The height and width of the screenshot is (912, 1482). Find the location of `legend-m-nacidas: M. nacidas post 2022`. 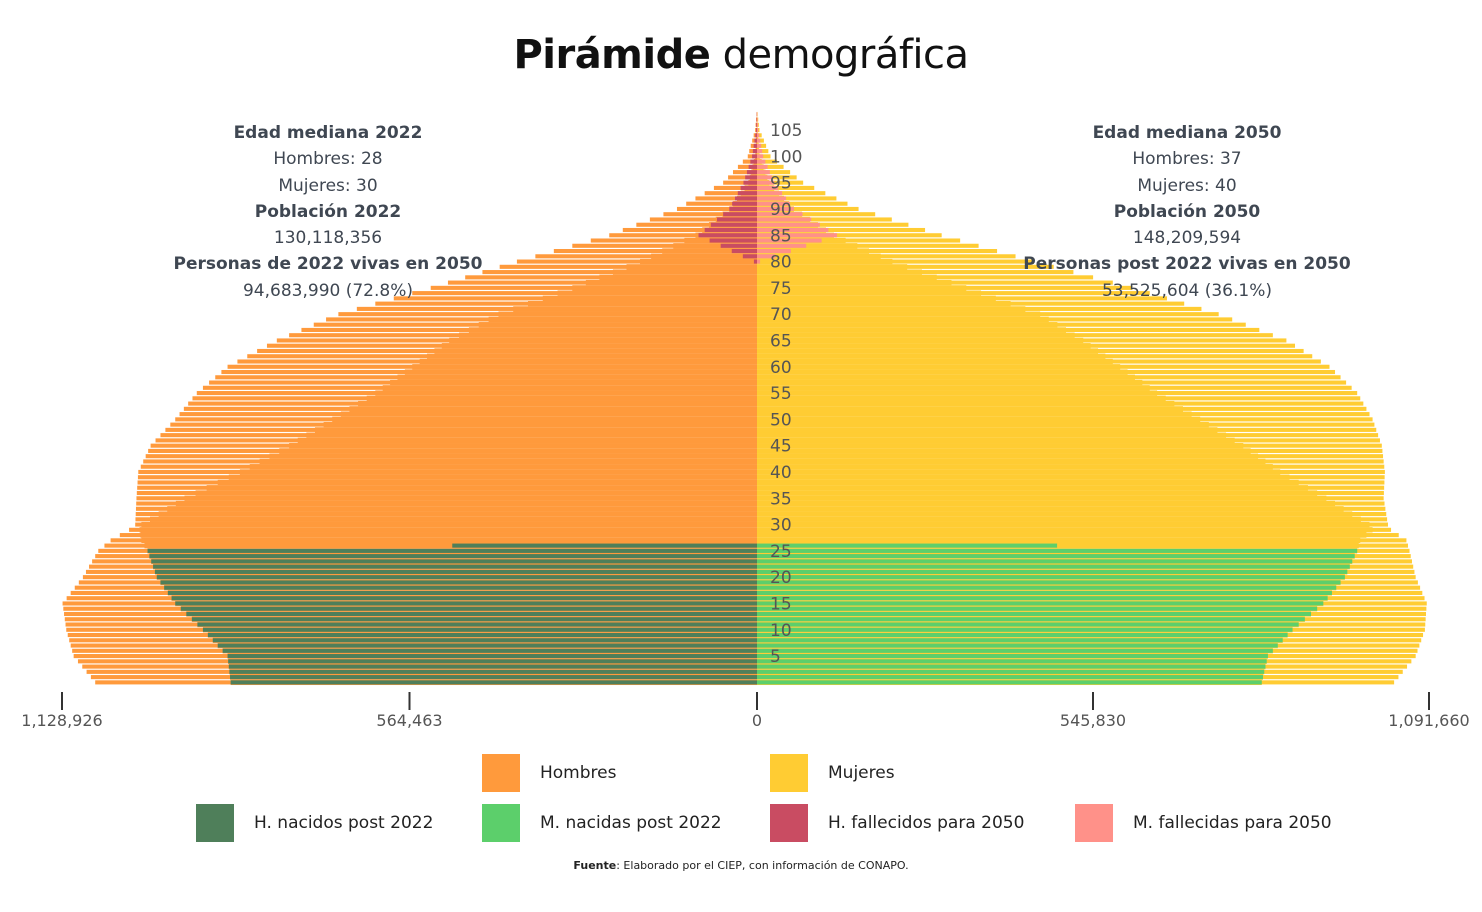

legend-m-nacidas: M. nacidas post 2022 is located at coordinates (602, 823).